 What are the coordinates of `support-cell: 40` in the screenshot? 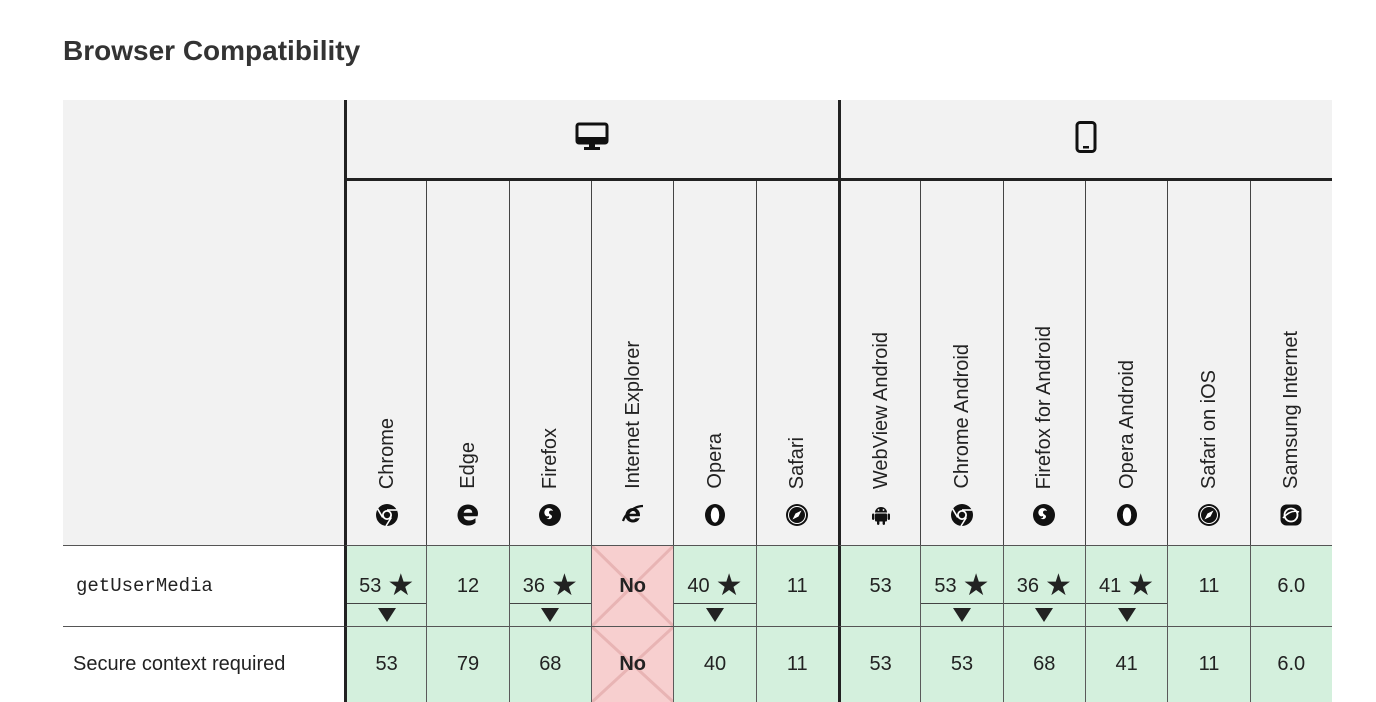 It's located at (714, 664).